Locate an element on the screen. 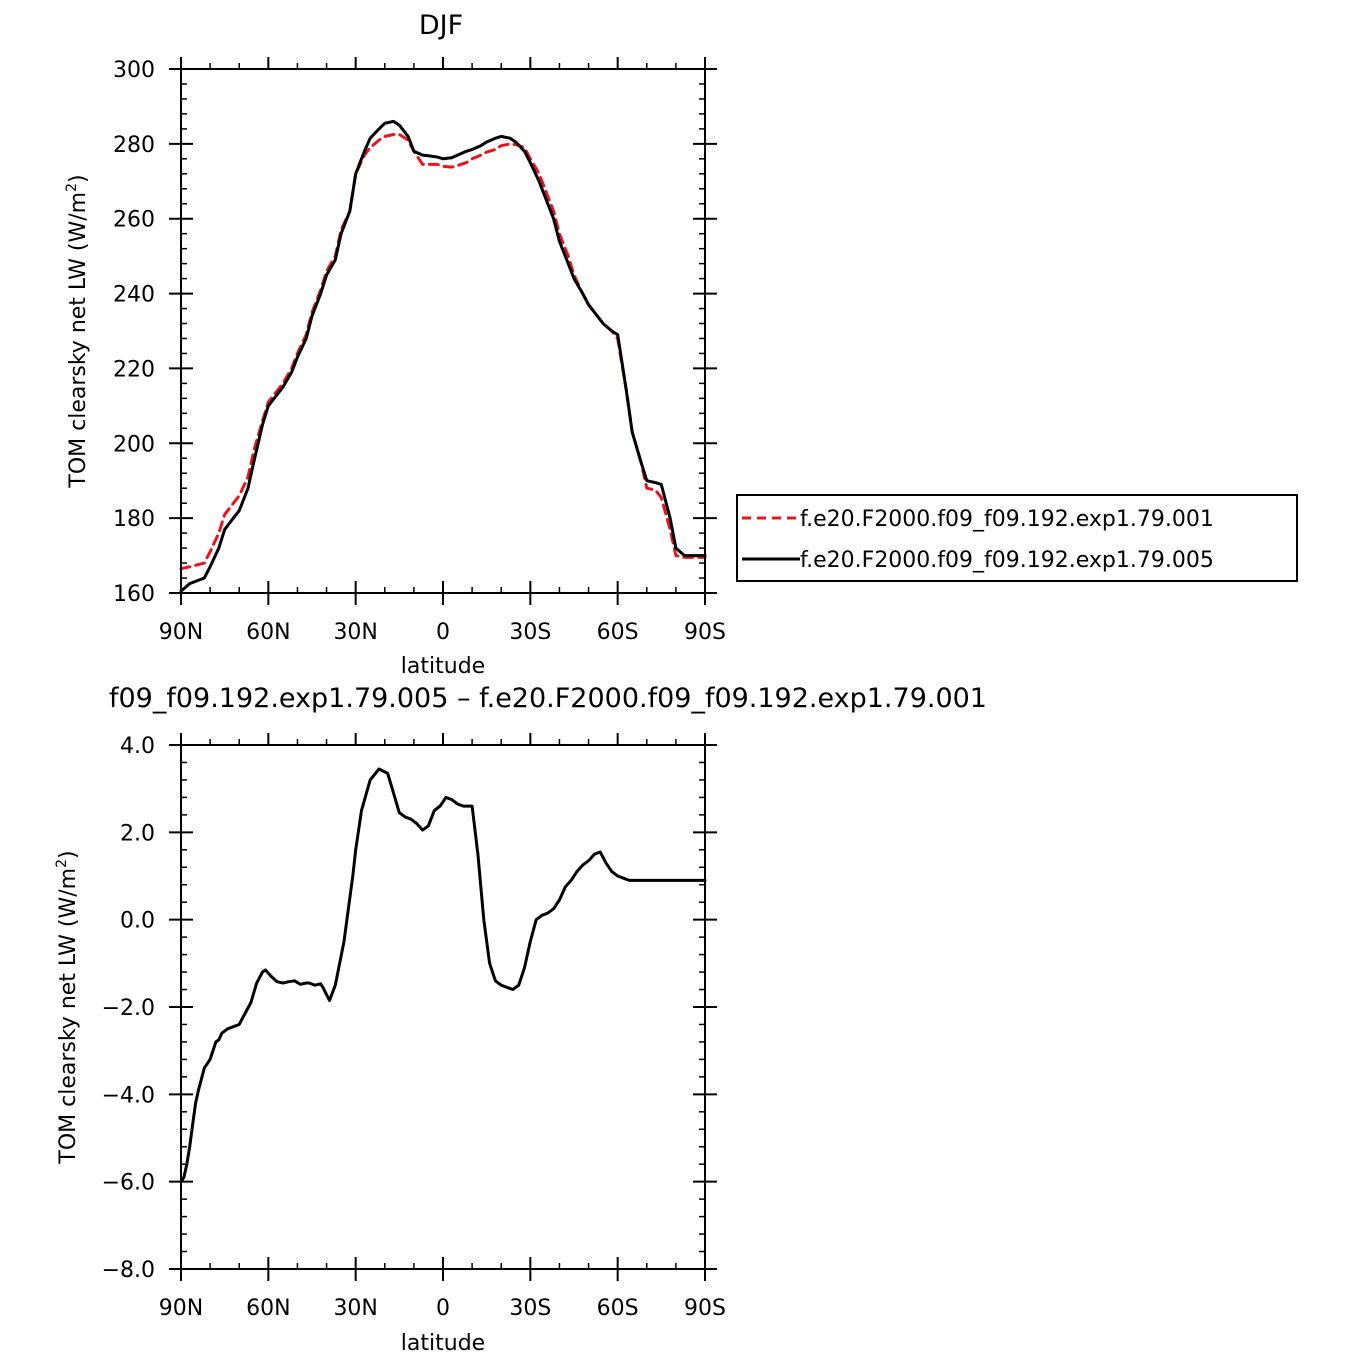 This screenshot has width=1363, height=1368. y-tick-label: 4.0 is located at coordinates (137, 746).